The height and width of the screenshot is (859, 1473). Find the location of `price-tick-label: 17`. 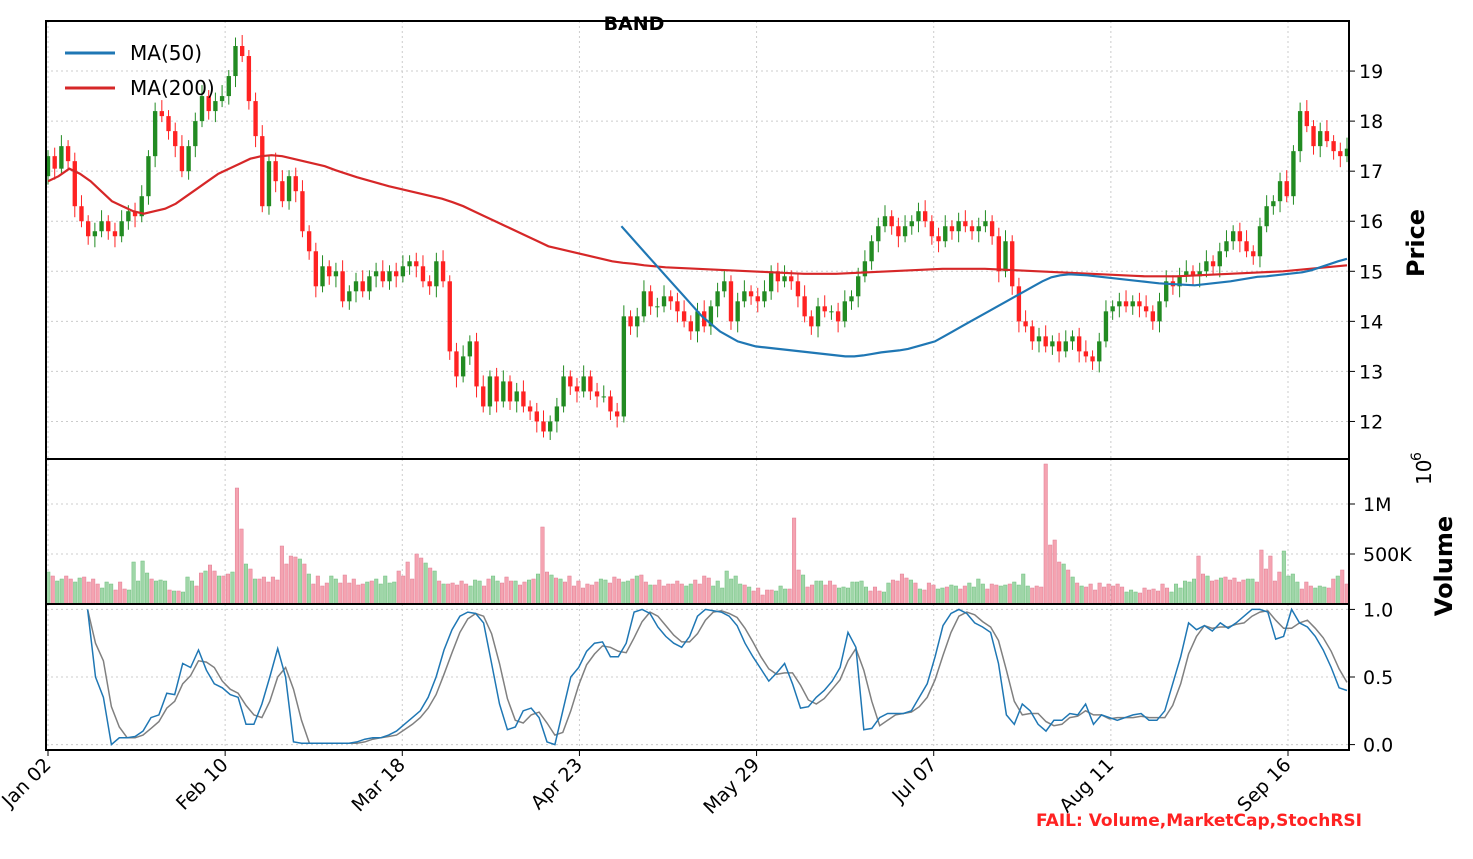

price-tick-label: 17 is located at coordinates (1371, 172).